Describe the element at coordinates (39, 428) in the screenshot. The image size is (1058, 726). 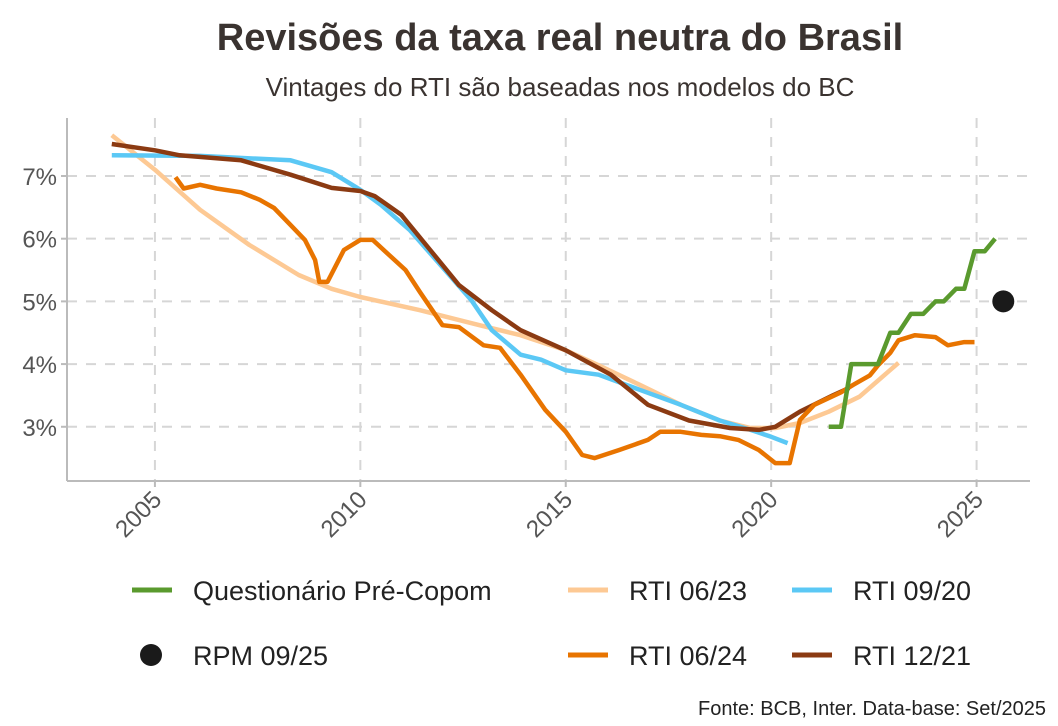
I see `y-tick-label: 3%` at that location.